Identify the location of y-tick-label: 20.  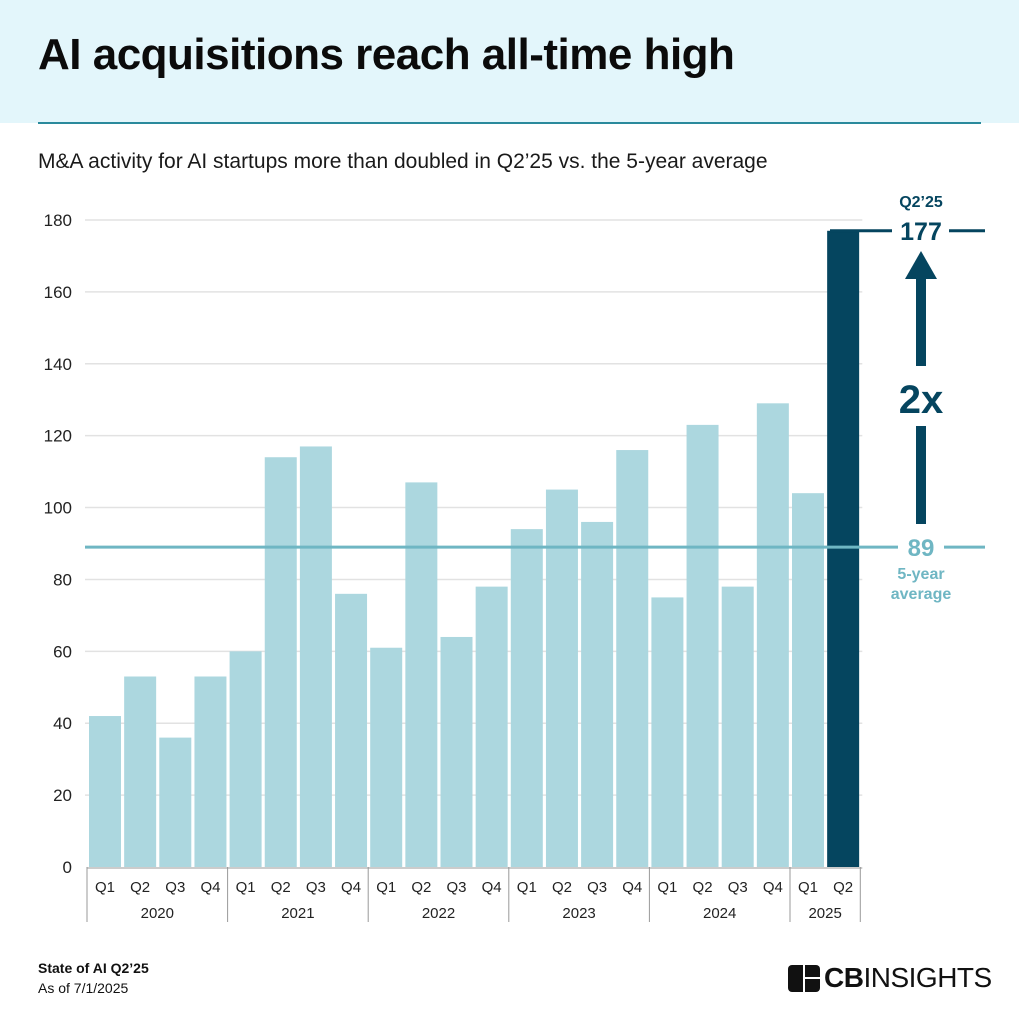
(62, 795).